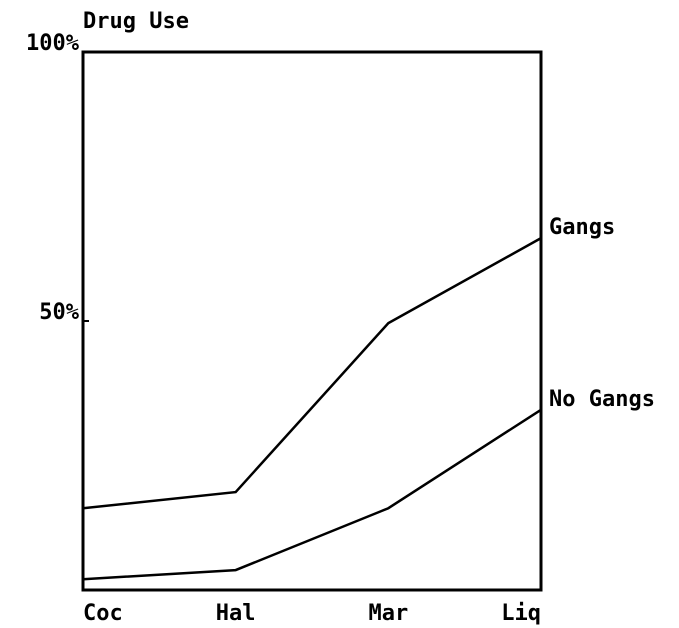 The width and height of the screenshot is (679, 628). I want to click on y-tick-label: 50%, so click(59, 312).